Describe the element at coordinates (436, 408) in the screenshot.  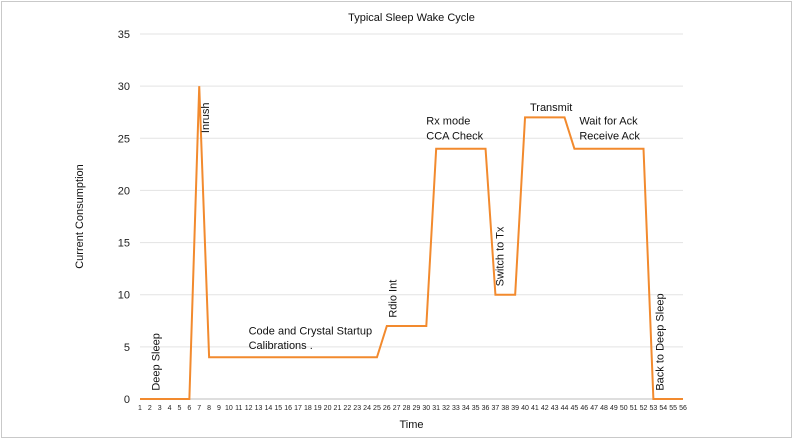
I see `x-tick-label: 31` at that location.